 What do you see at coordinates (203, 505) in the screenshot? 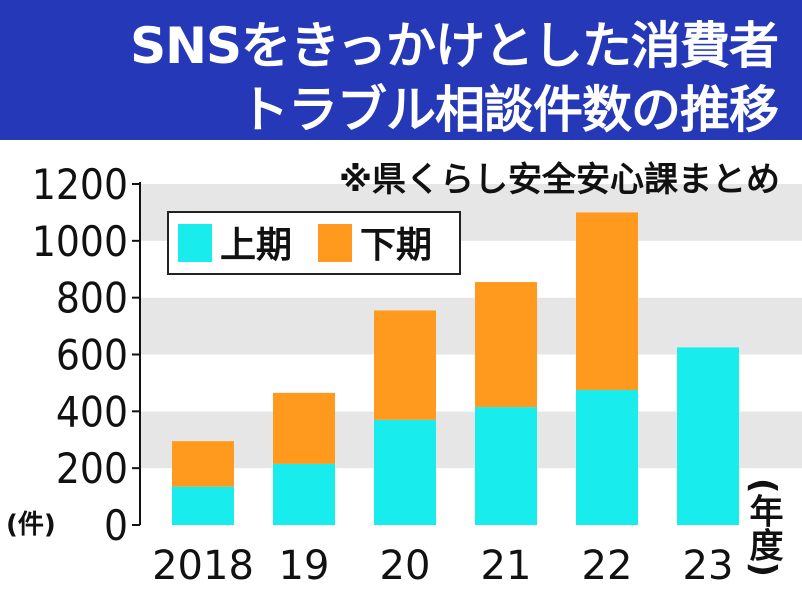
I see `bar-first-half-2018` at bounding box center [203, 505].